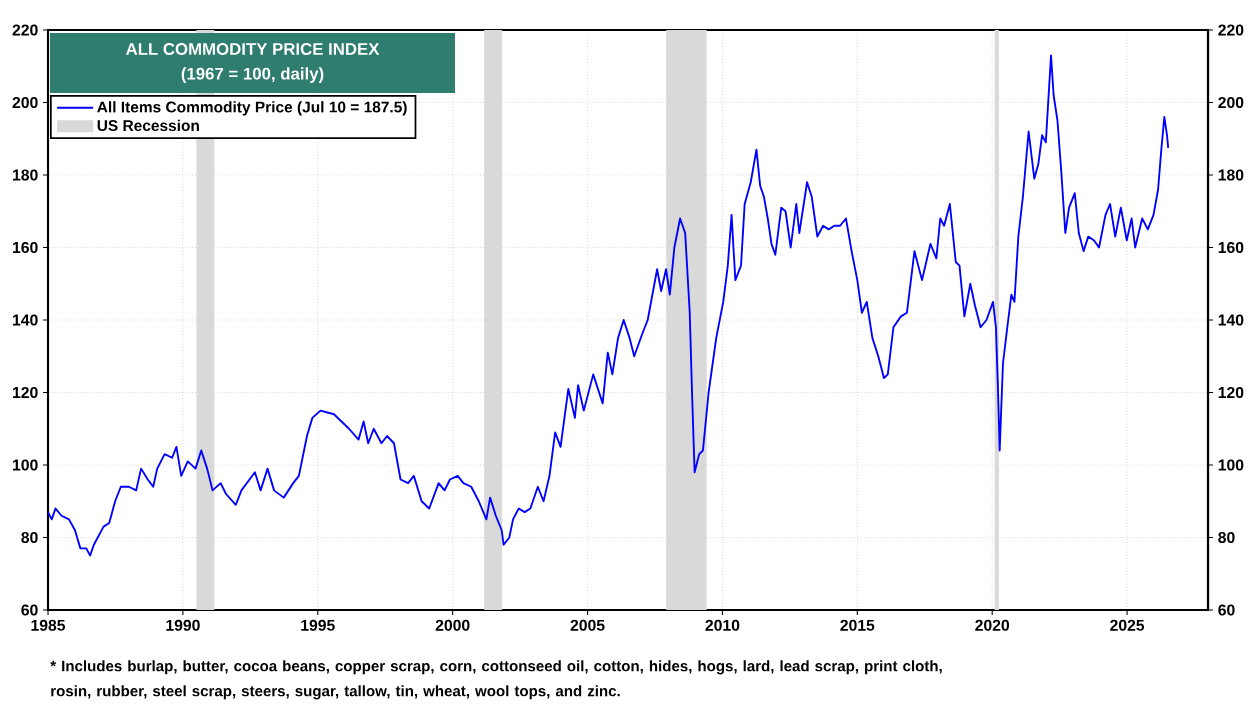  What do you see at coordinates (25, 247) in the screenshot?
I see `y-tick-label: 160` at bounding box center [25, 247].